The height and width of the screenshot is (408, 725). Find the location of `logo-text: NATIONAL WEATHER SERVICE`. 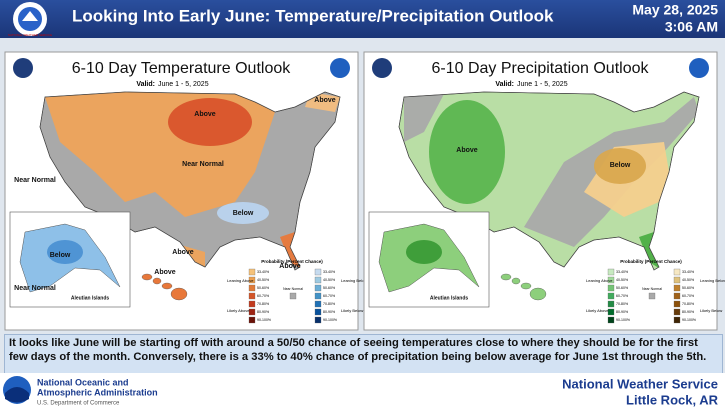

logo-text: NATIONAL WEATHER SERVICE is located at coordinates (30, 35).